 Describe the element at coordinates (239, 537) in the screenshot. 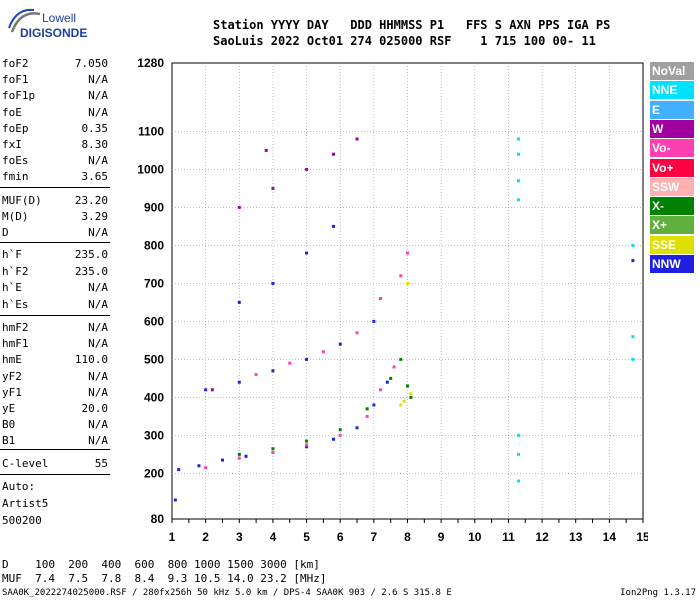

I see `x-tick-label: 3` at that location.